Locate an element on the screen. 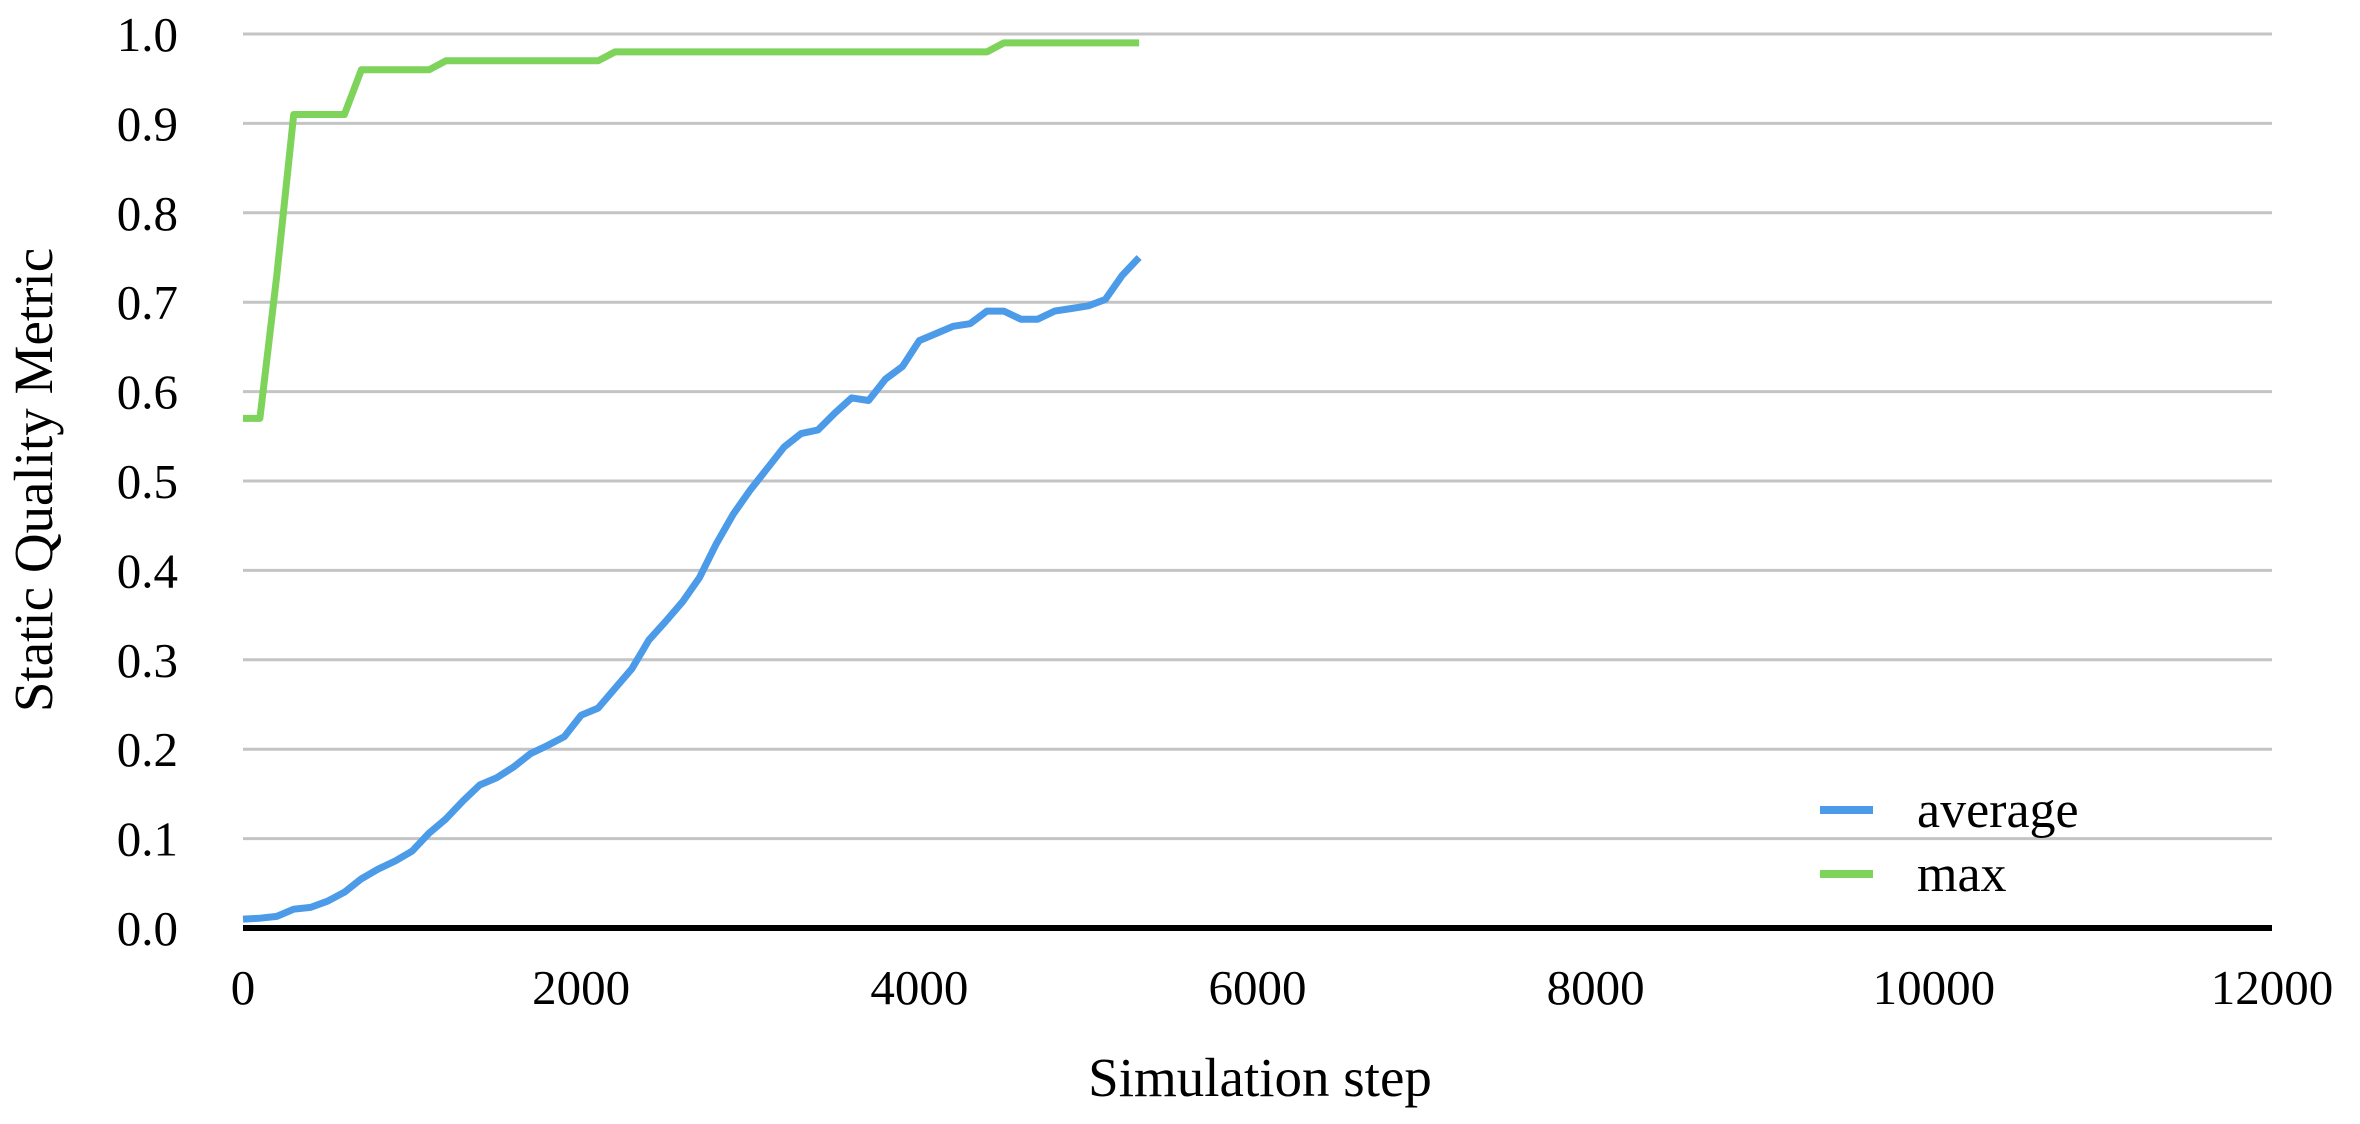 This screenshot has height=1124, width=2360. y-tick-label: 0.6 is located at coordinates (147, 392).